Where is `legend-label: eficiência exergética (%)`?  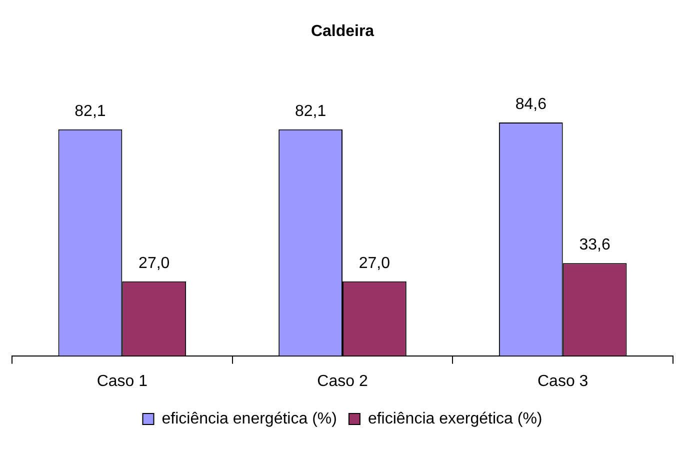
legend-label: eficiência exergética (%) is located at coordinates (455, 419).